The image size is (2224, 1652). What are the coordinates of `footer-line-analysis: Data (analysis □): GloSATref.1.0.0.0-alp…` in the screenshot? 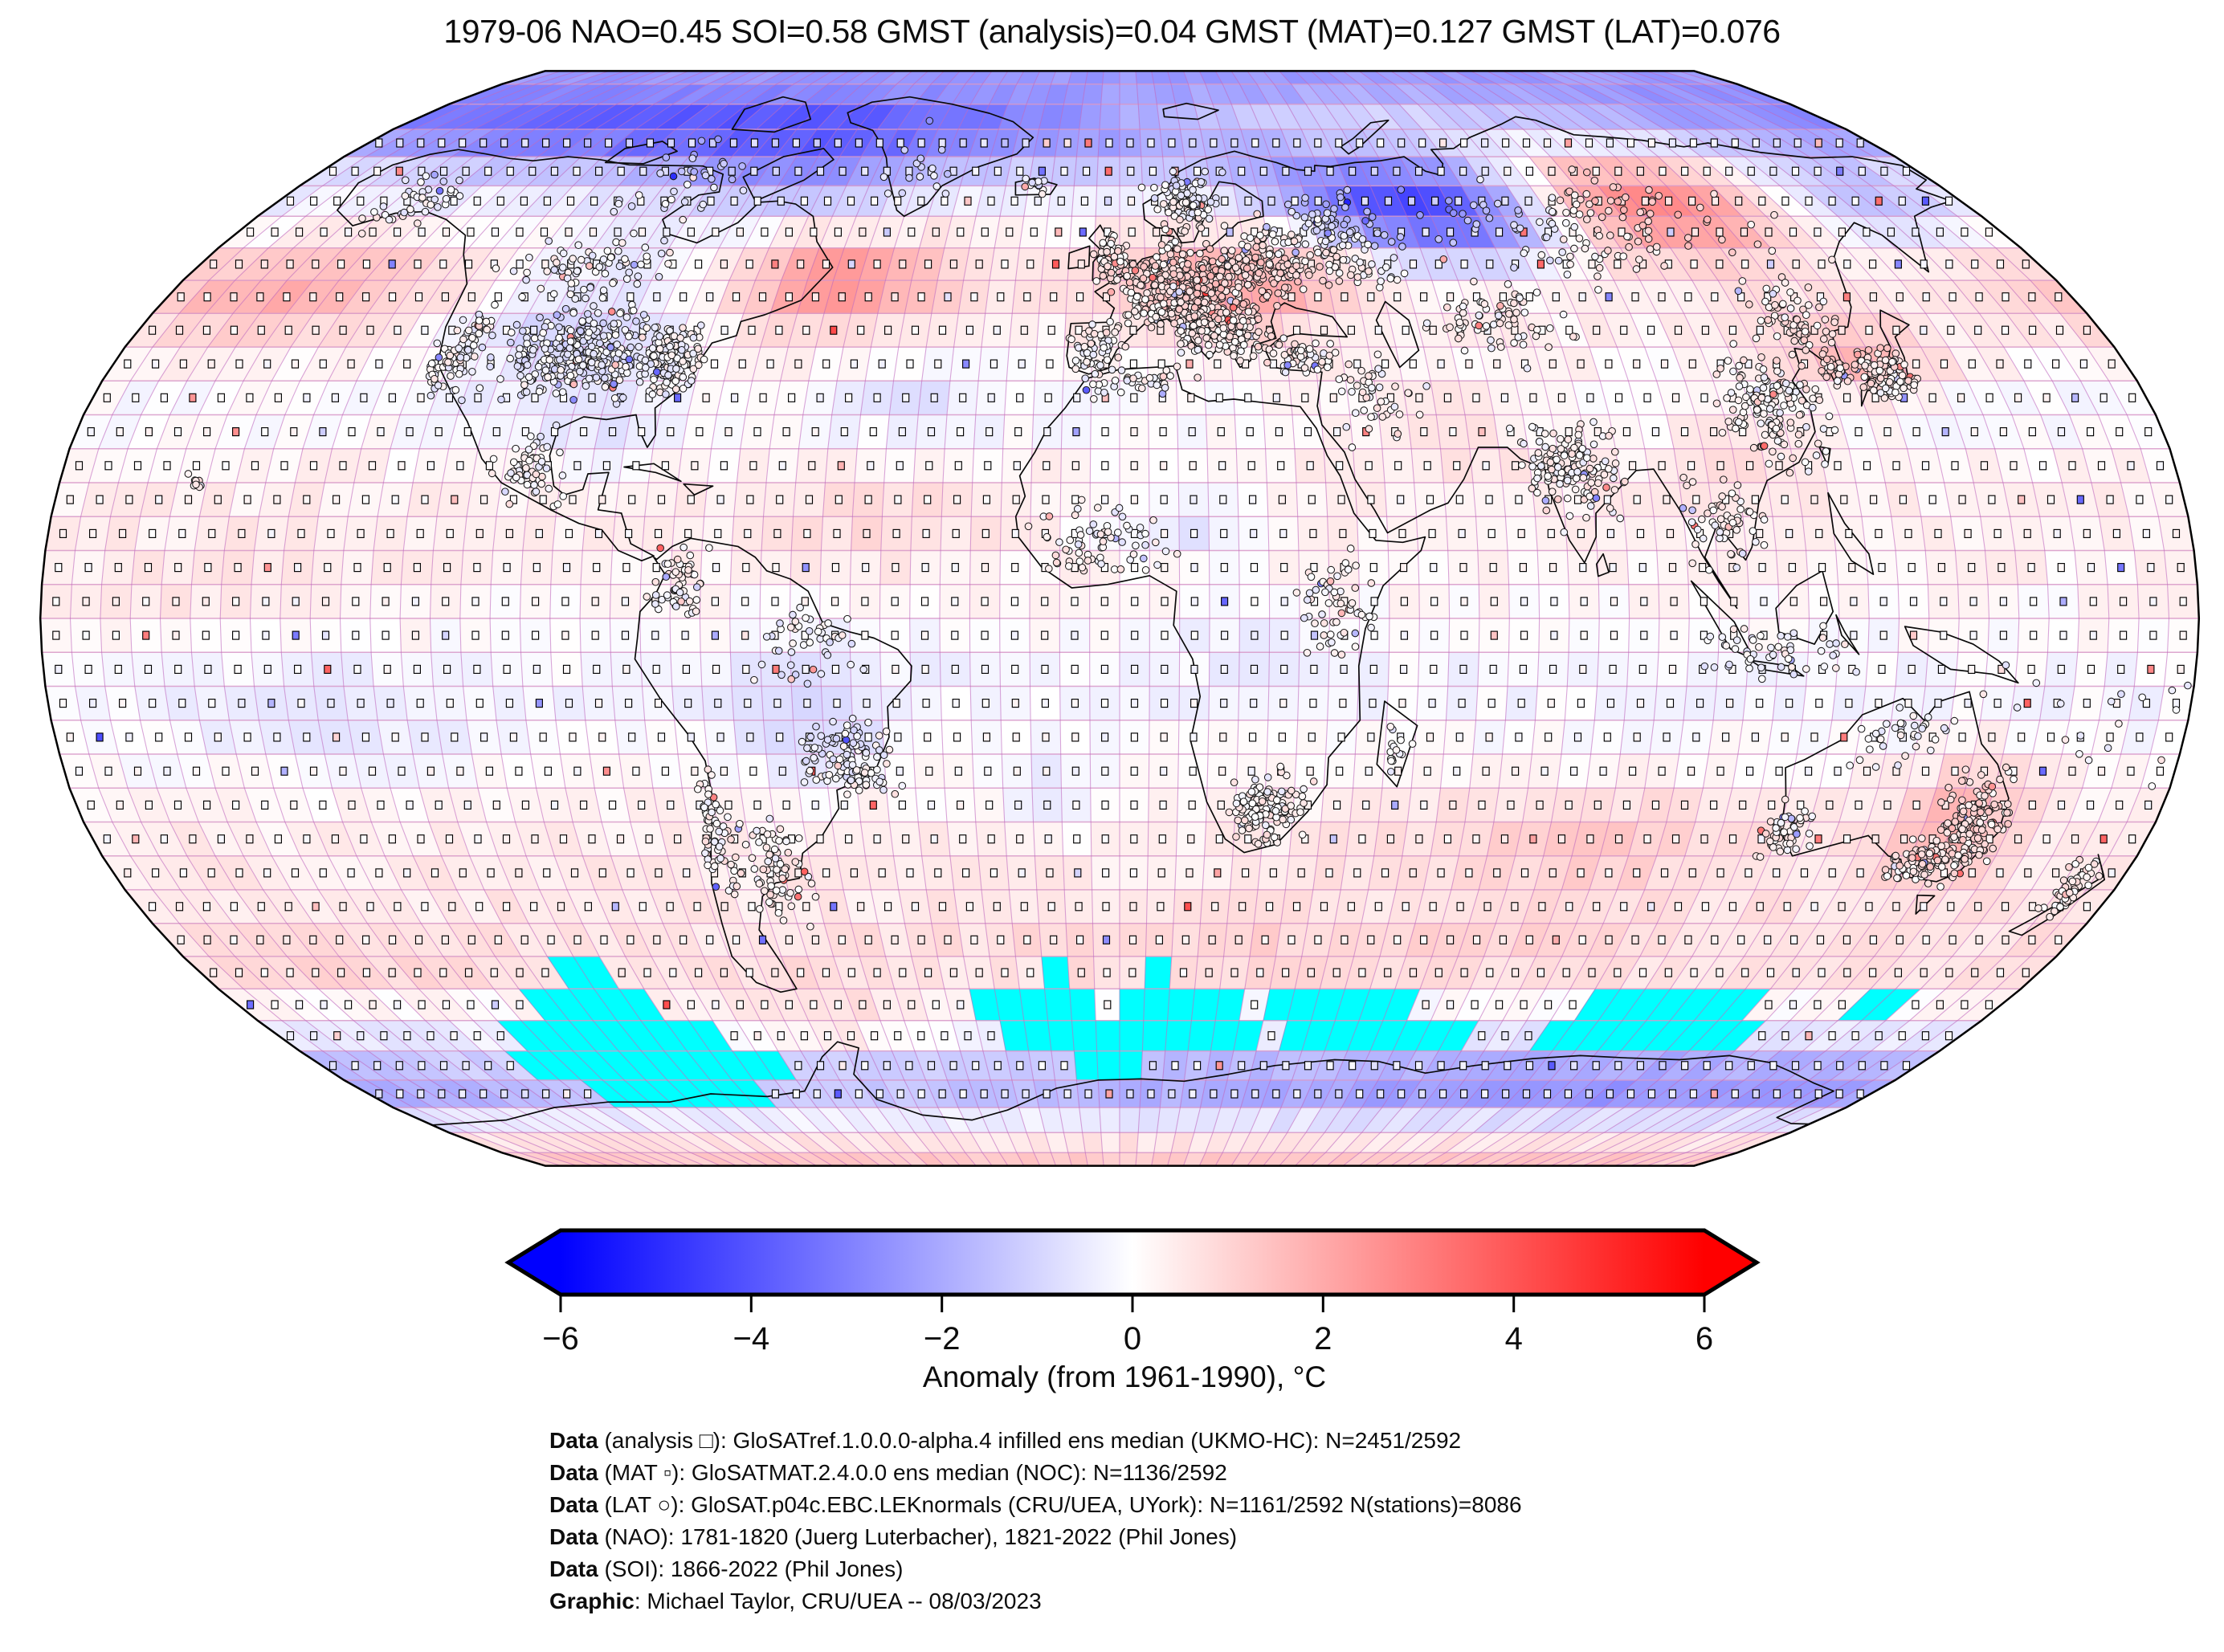 It's located at (1006, 1440).